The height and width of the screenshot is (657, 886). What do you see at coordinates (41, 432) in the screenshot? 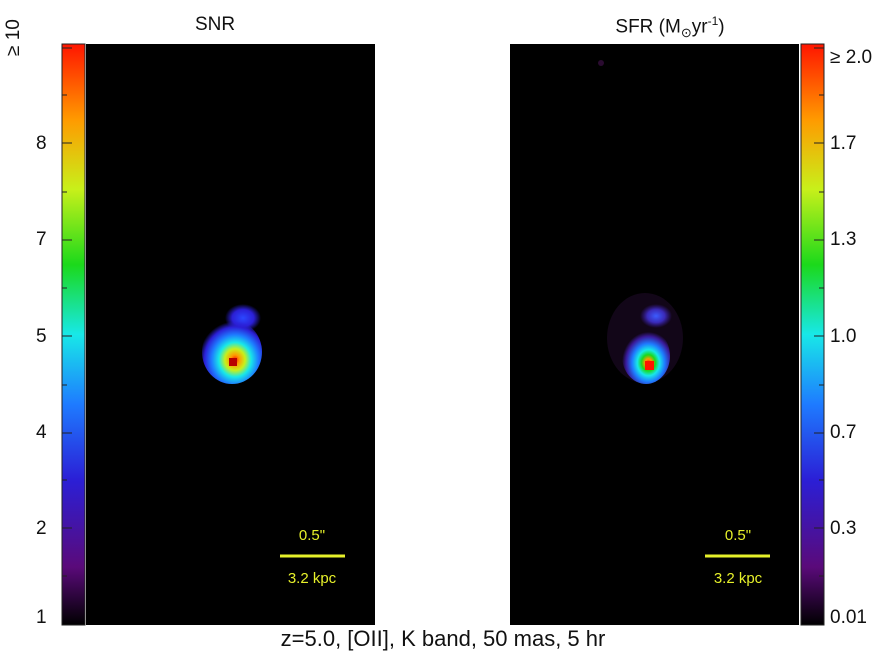
I see `left-tick-4: 4` at bounding box center [41, 432].